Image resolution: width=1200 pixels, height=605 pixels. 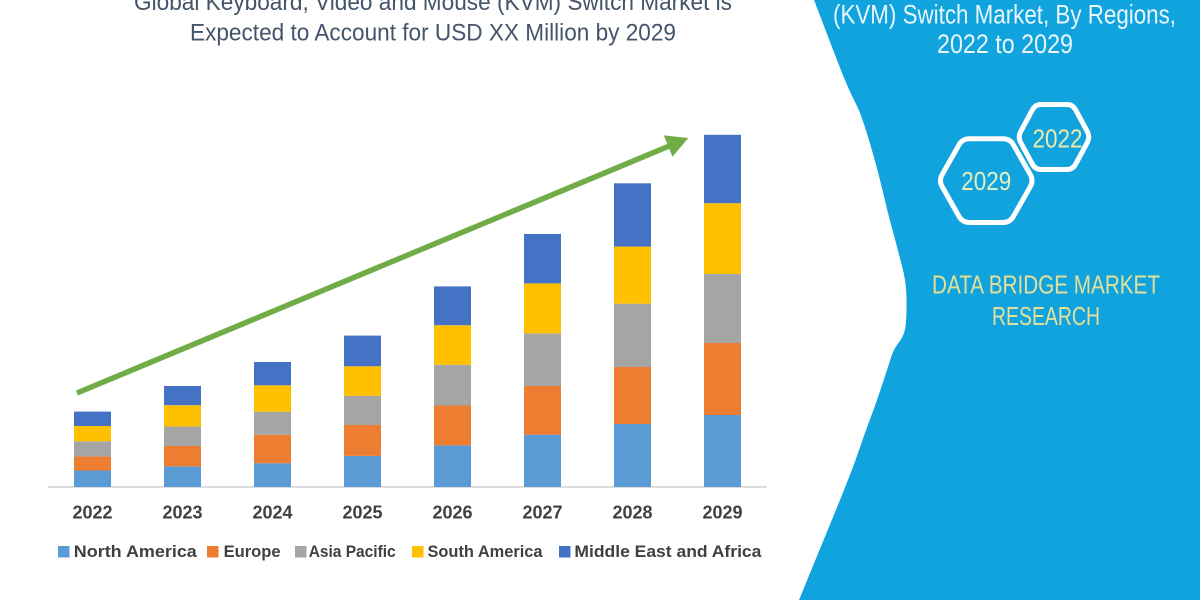 What do you see at coordinates (182, 513) in the screenshot?
I see `svg-text: 2023` at bounding box center [182, 513].